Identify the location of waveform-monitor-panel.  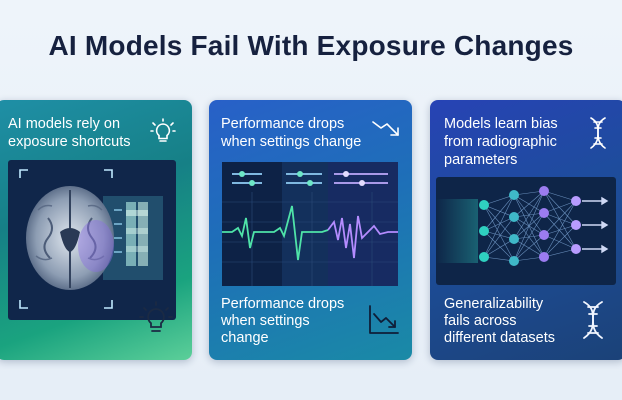
(310, 224).